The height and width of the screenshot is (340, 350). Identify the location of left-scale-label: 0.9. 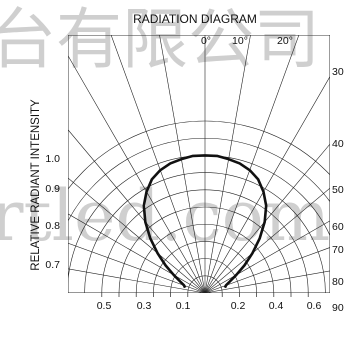
(52, 189).